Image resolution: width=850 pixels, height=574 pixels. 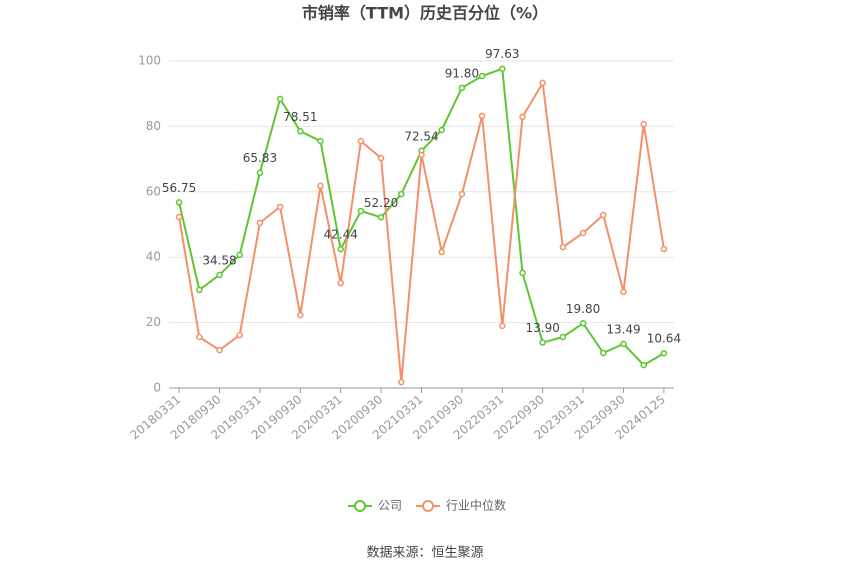 What do you see at coordinates (341, 235) in the screenshot?
I see `data-label: 42.44` at bounding box center [341, 235].